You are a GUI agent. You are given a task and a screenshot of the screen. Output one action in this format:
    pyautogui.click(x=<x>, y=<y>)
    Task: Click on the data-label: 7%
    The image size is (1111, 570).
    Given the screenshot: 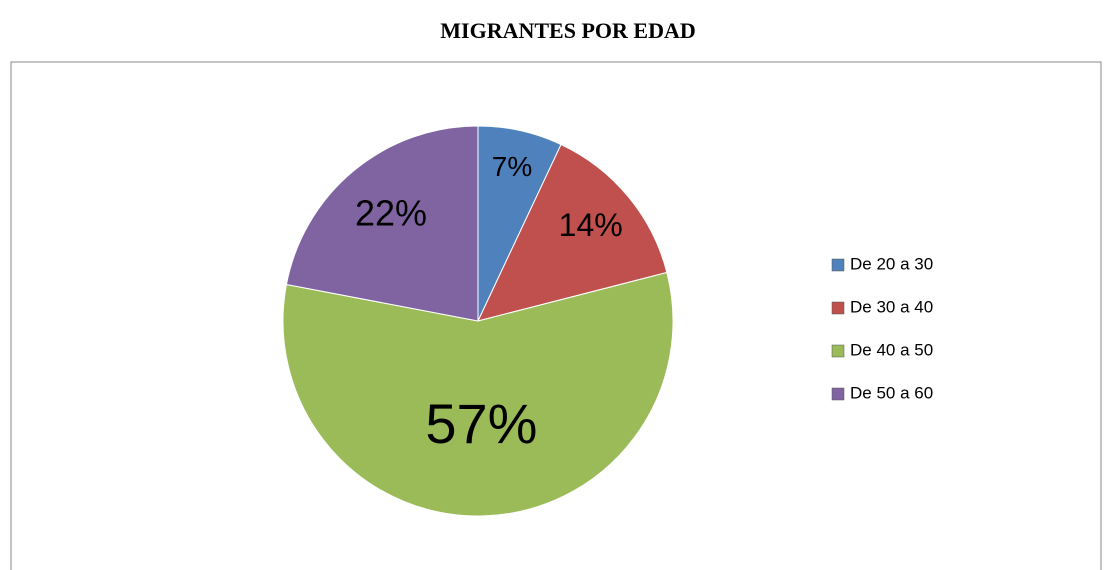 What is the action you would take?
    pyautogui.click(x=512, y=166)
    